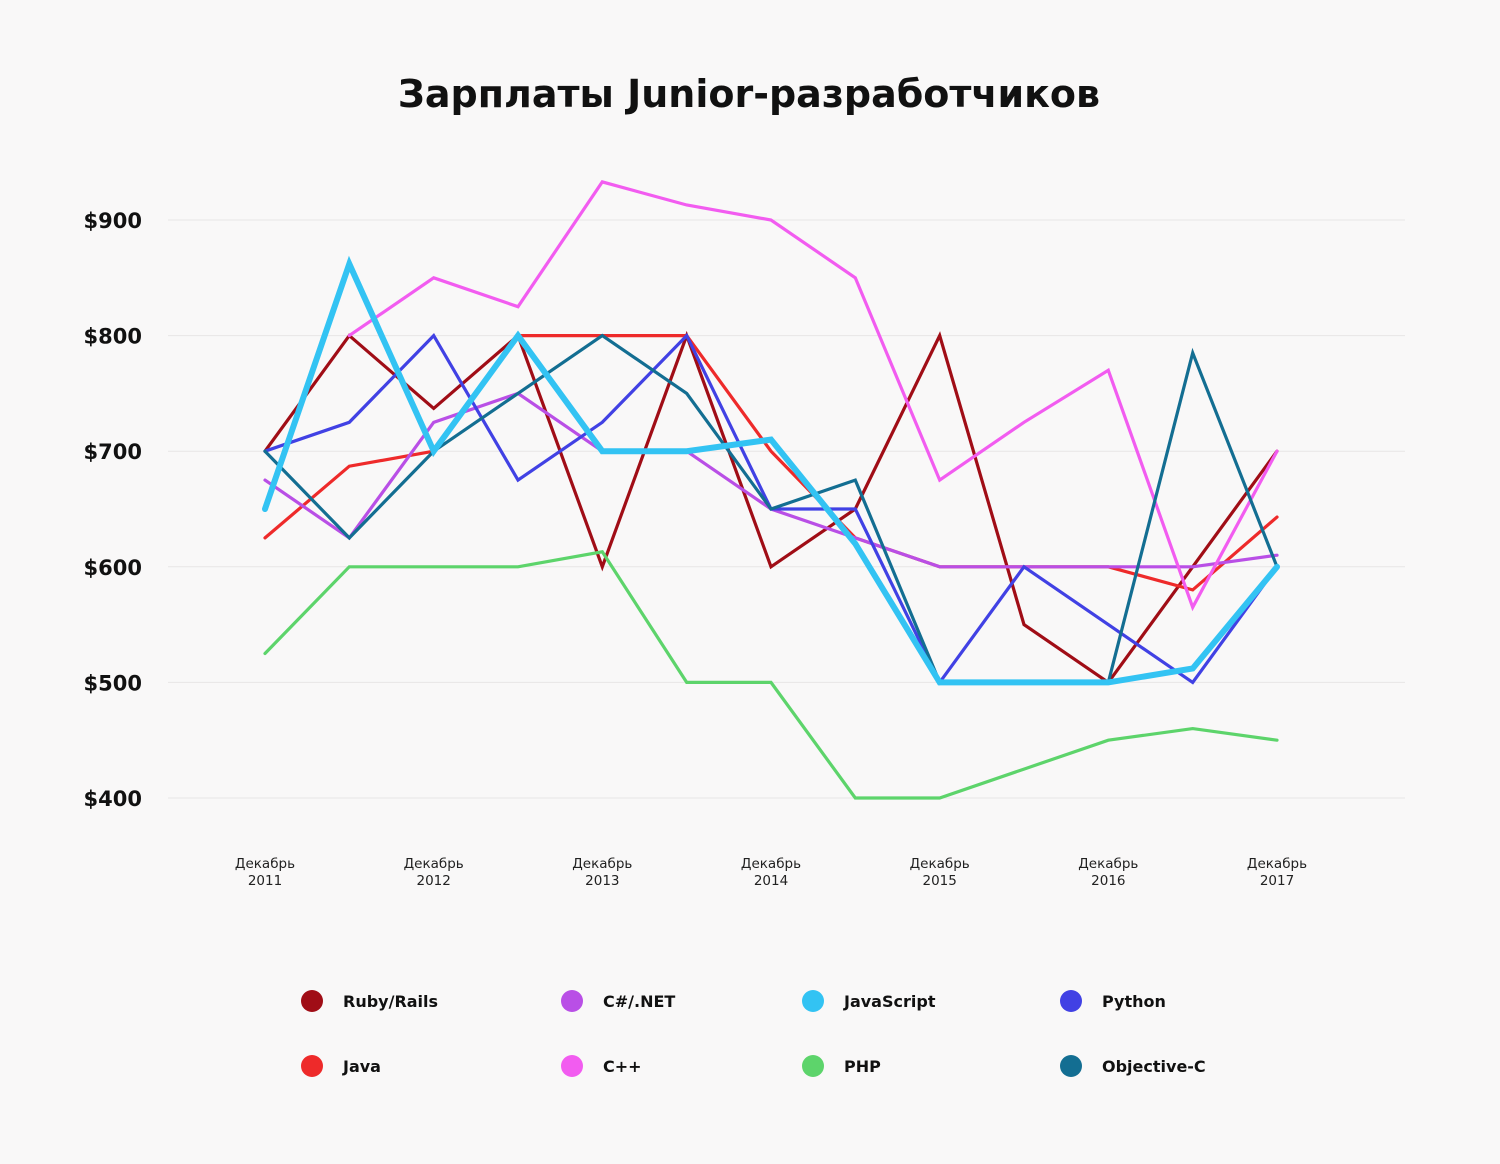  What do you see at coordinates (113, 221) in the screenshot?
I see `y-tick-label: $900` at bounding box center [113, 221].